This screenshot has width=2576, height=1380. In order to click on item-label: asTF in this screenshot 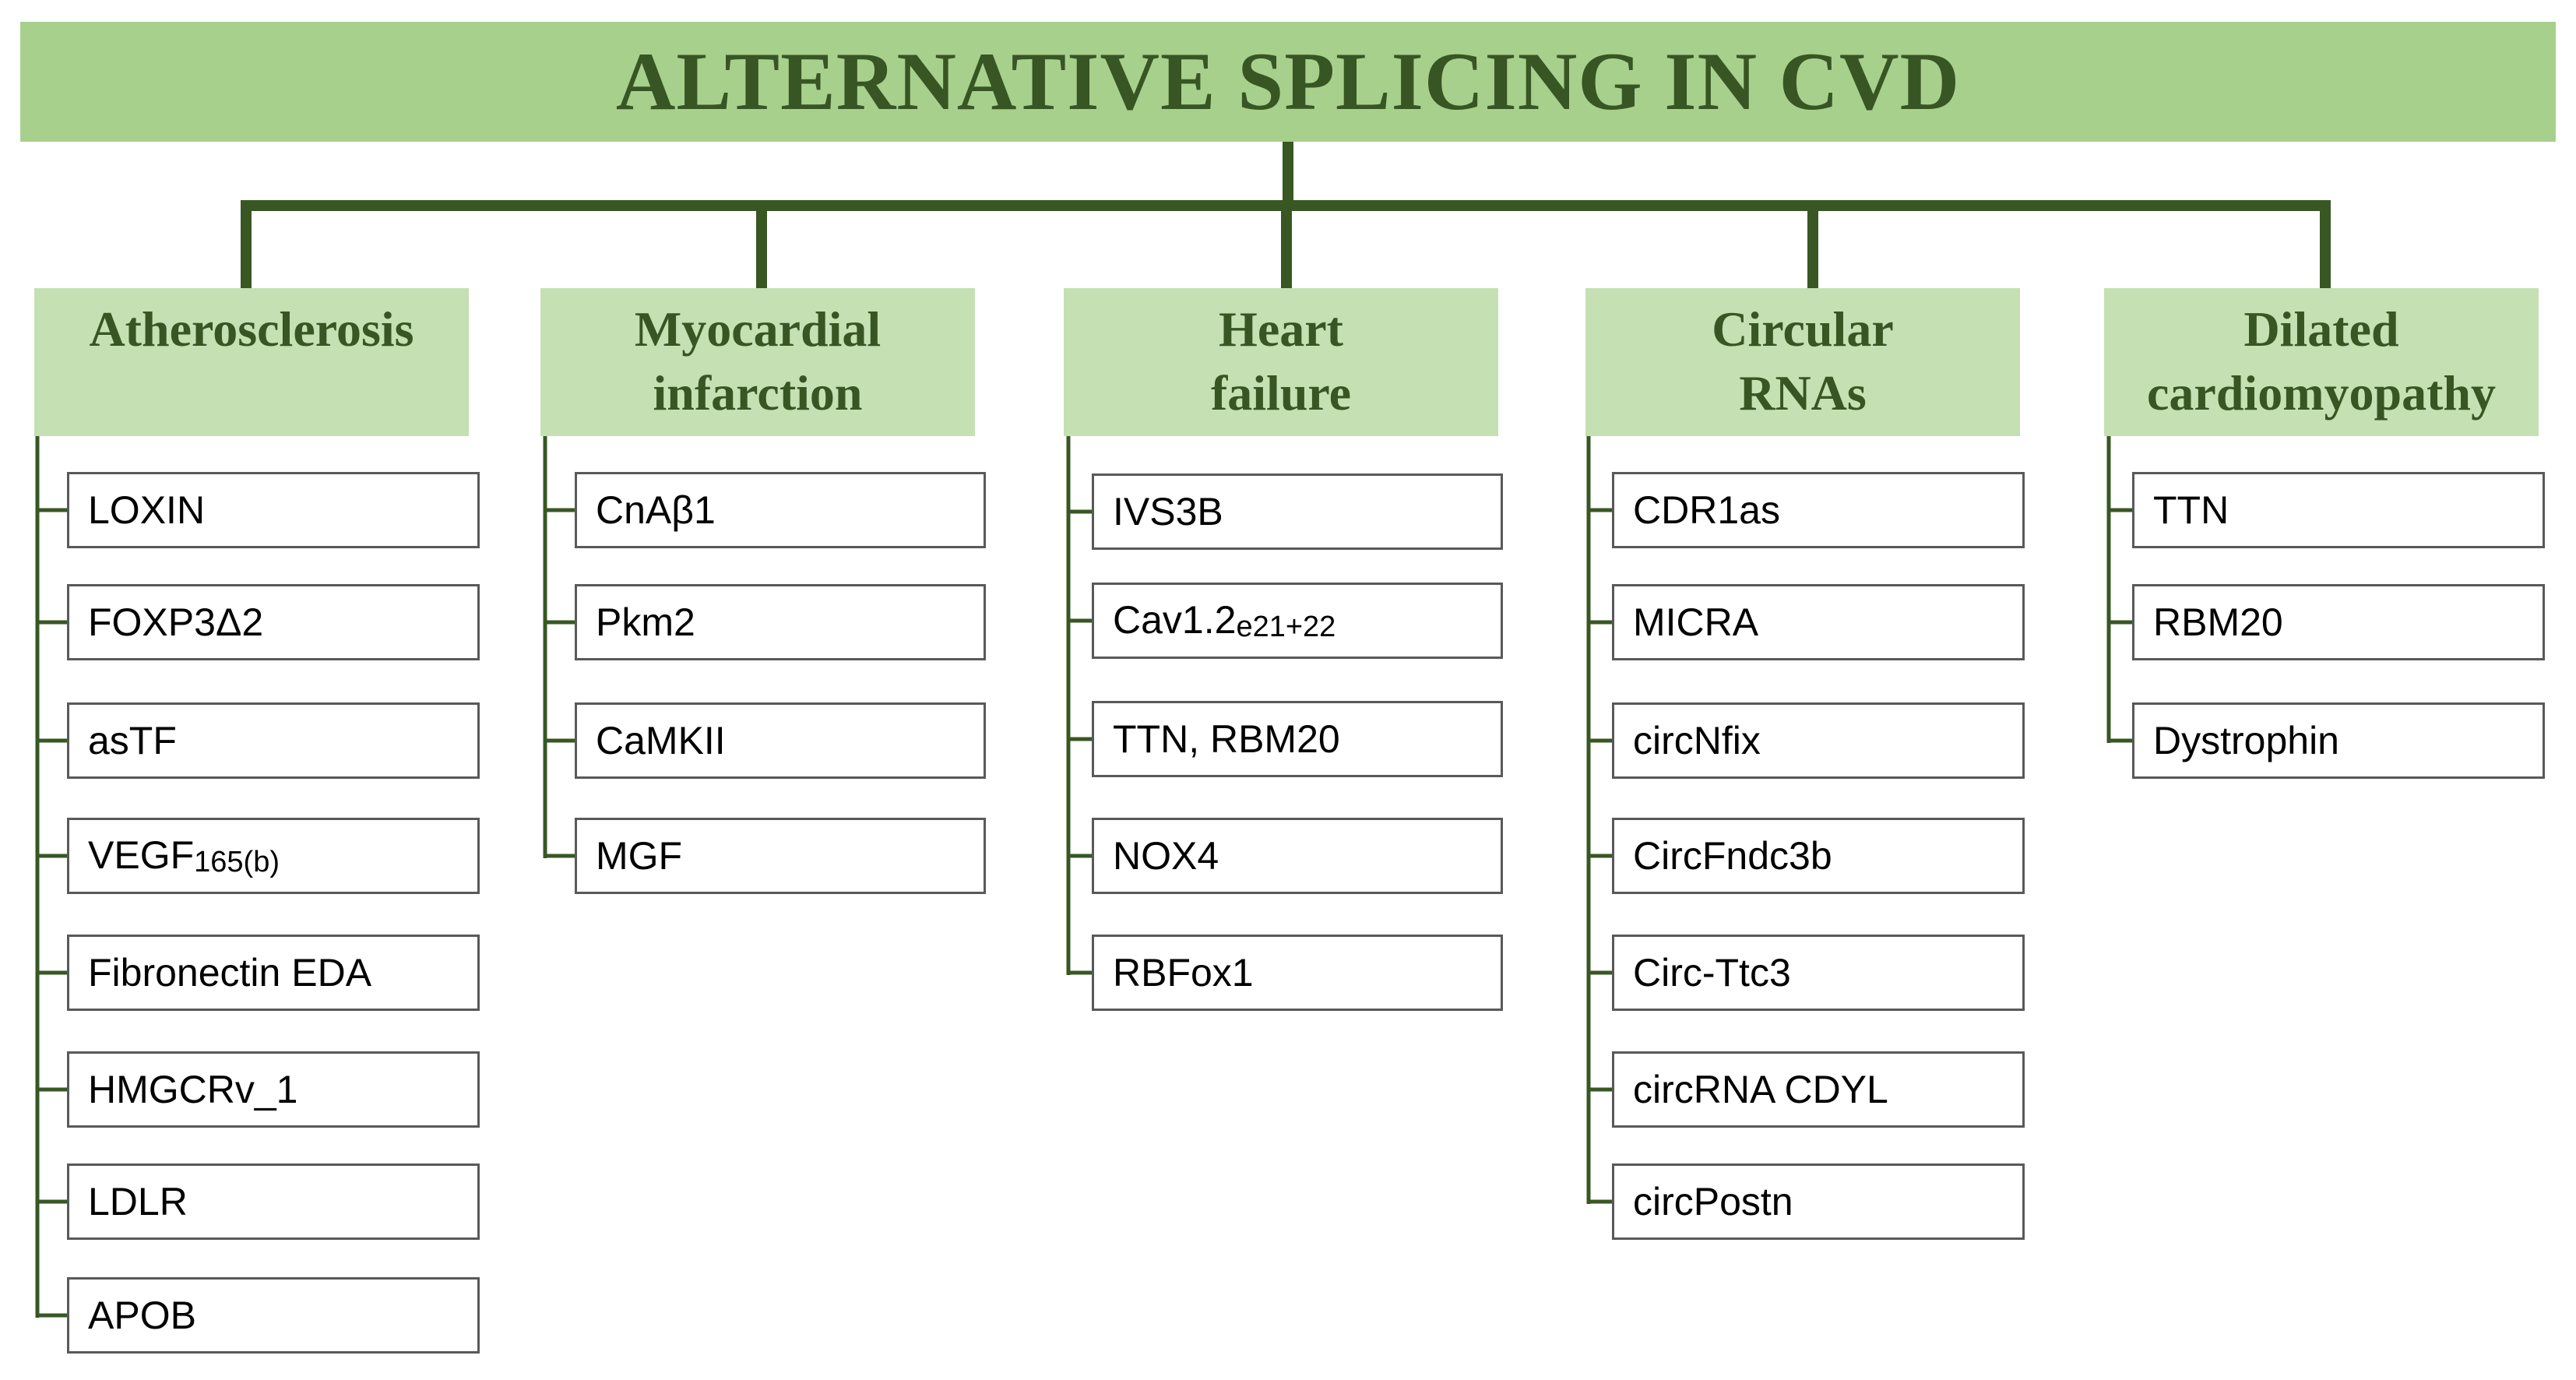, I will do `click(132, 740)`.